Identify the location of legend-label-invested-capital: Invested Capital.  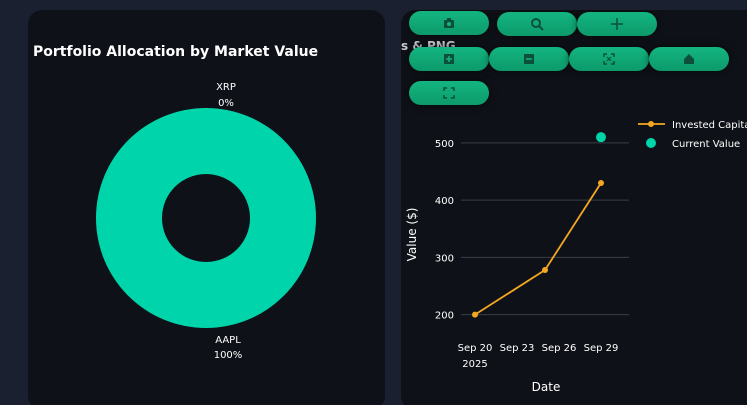
(709, 125).